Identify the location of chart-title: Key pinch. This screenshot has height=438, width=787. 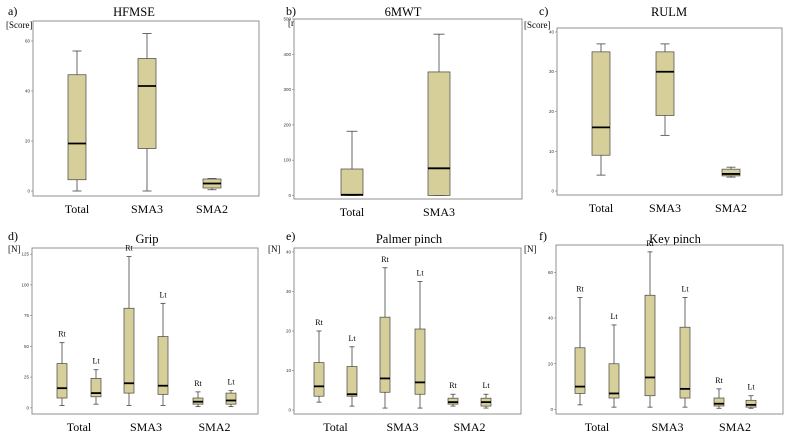
(675, 239).